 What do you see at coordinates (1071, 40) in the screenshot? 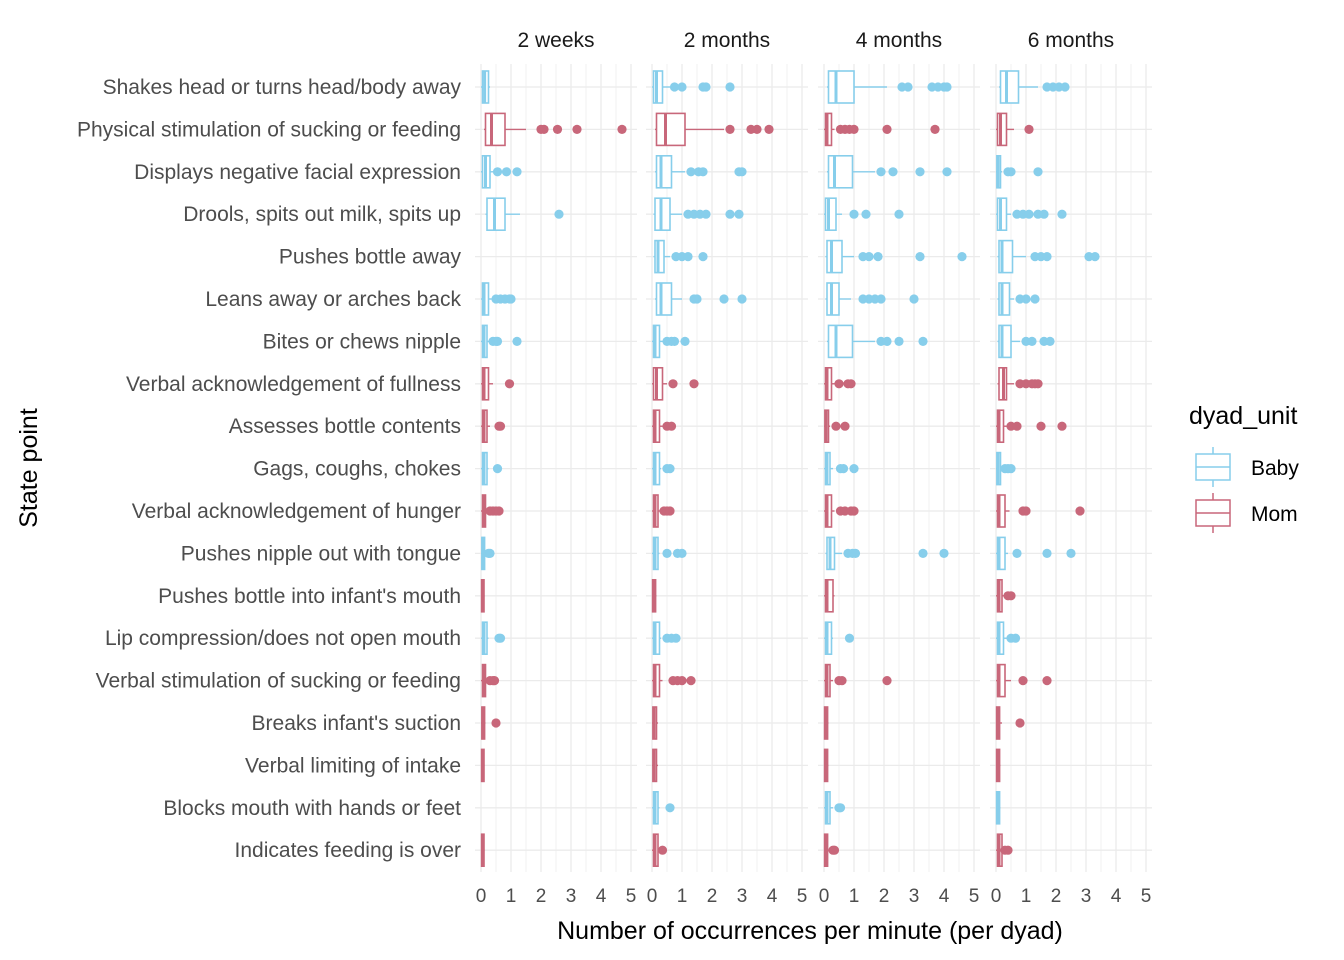
I see `panel-title: 6 months` at bounding box center [1071, 40].